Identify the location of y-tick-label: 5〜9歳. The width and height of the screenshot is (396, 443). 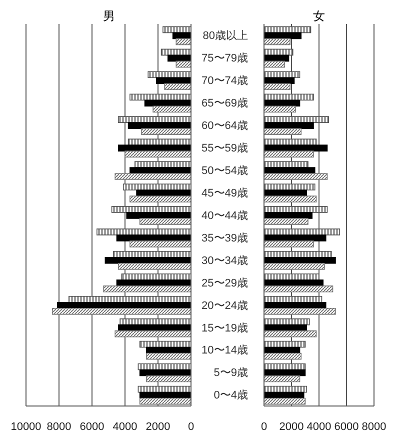
(231, 373).